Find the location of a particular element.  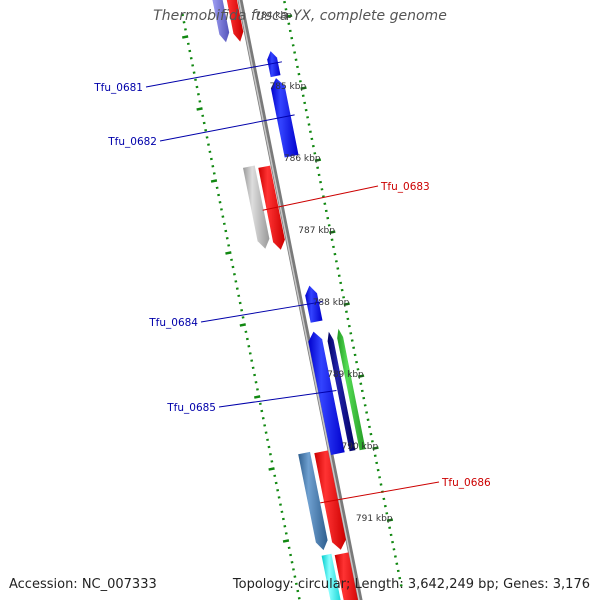

gene-label-tfu-0684: Tfu_0684 is located at coordinates (173, 323).